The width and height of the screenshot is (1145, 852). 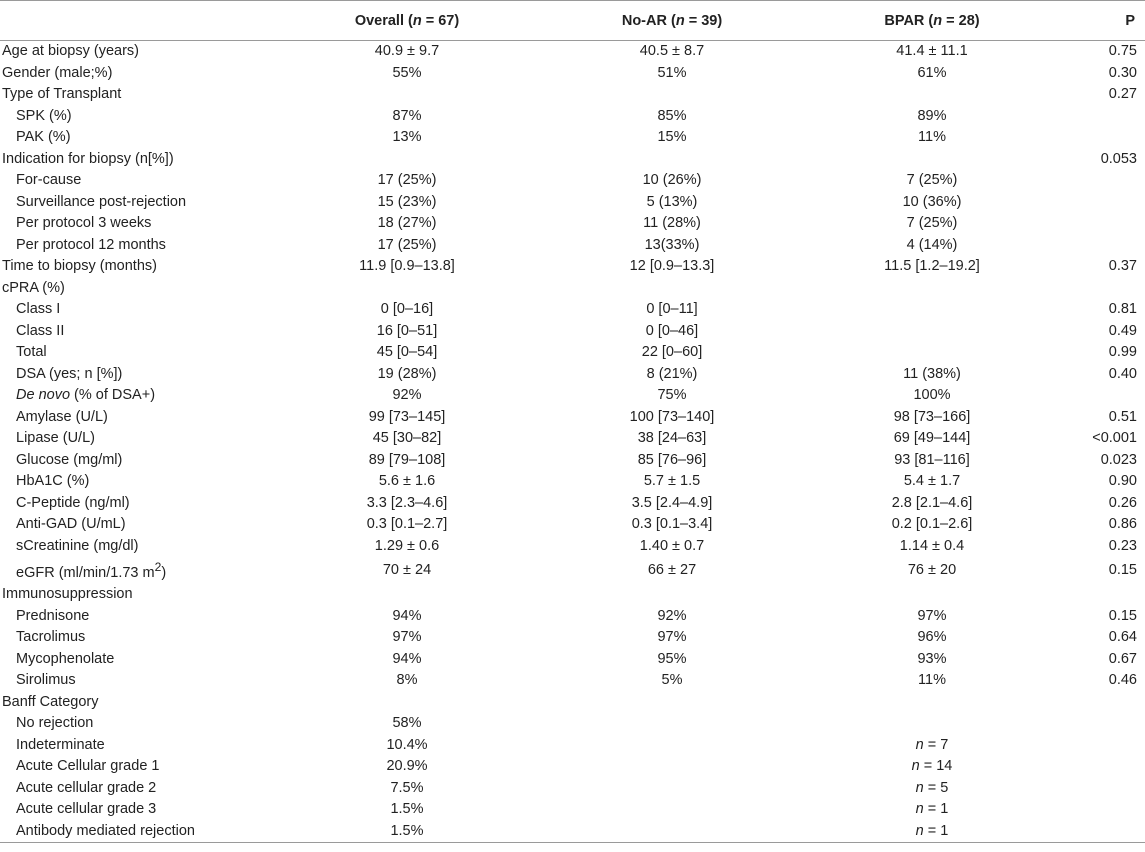 What do you see at coordinates (572, 310) in the screenshot?
I see `table-row: Class I 0 [0–16] 0 [0–11] 0.81` at bounding box center [572, 310].